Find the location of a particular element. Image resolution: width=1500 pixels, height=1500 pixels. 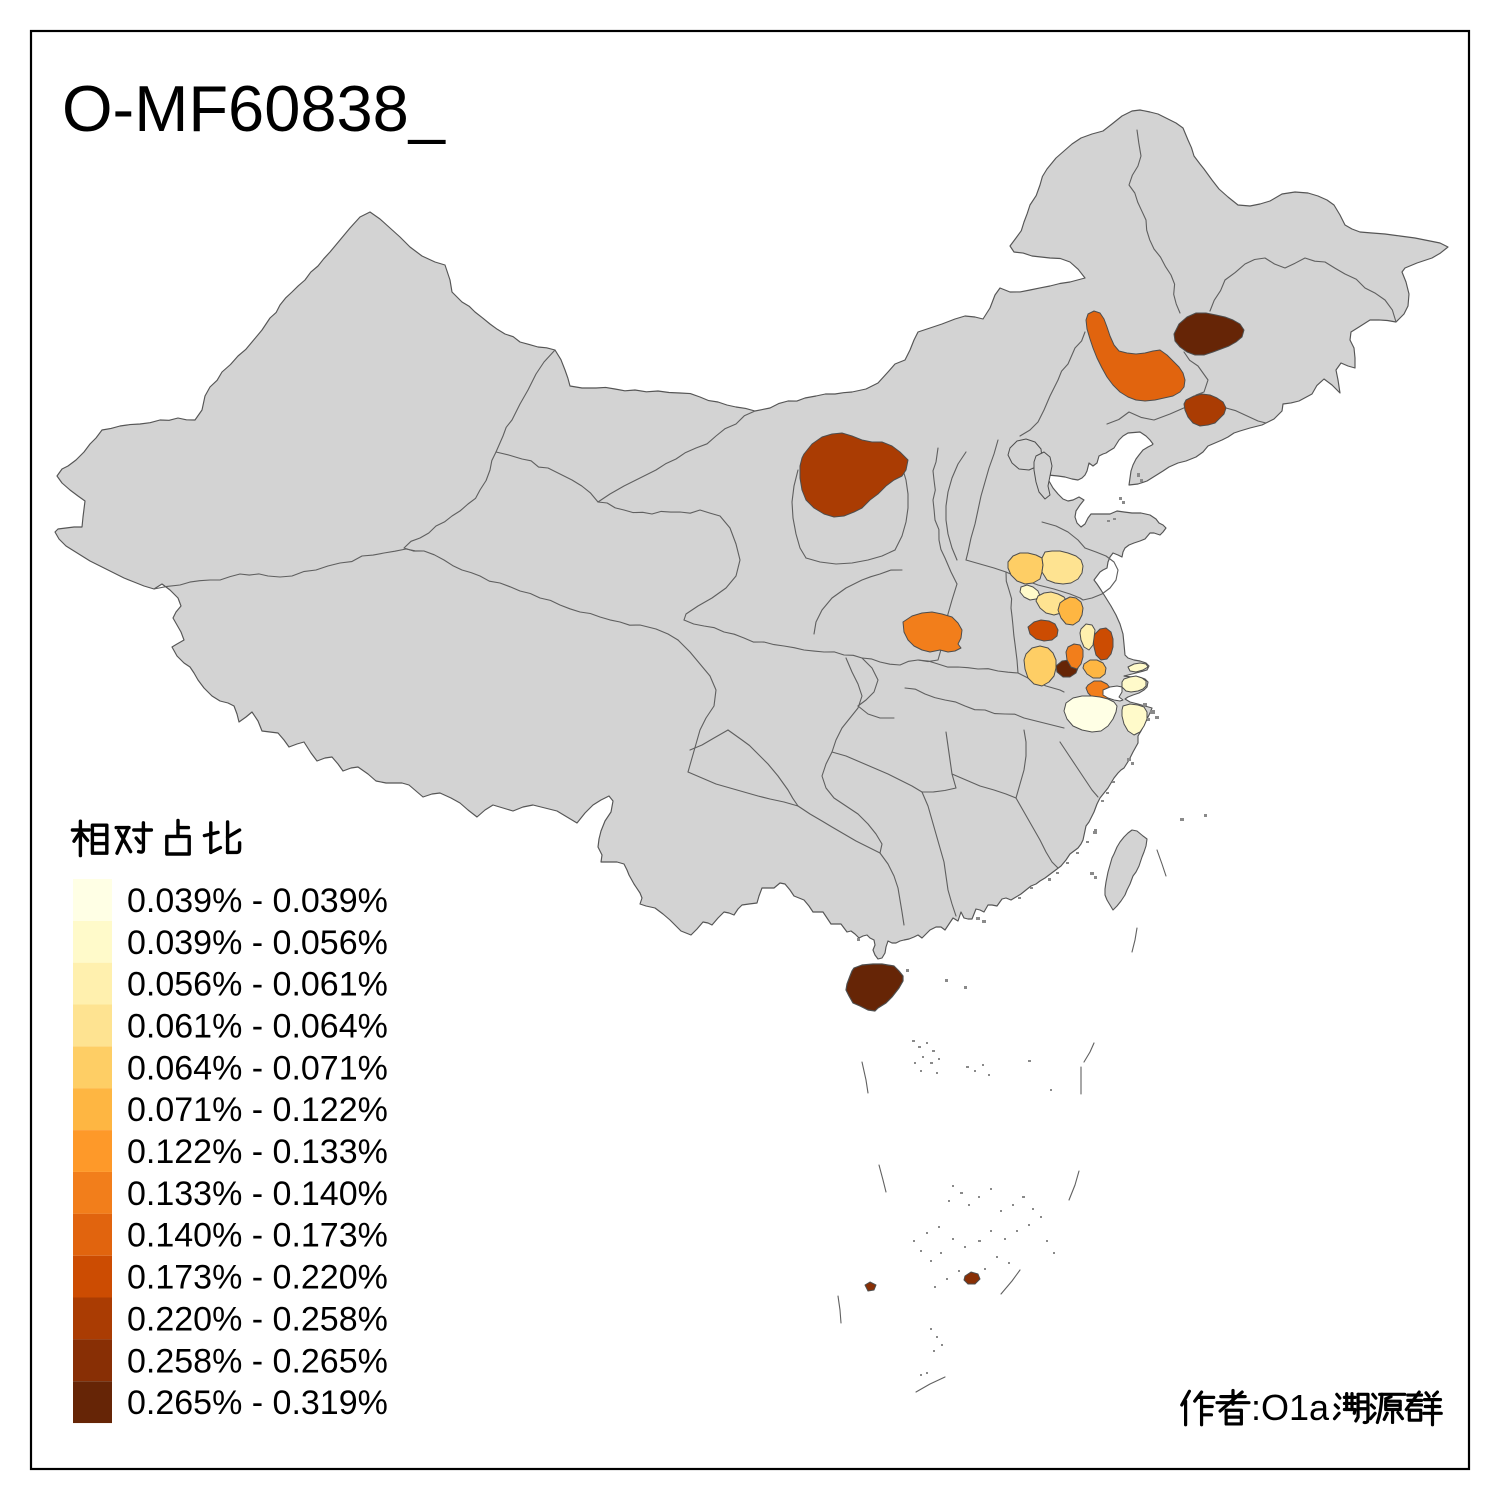

svg-text: 0.039% - 0.056% is located at coordinates (257, 943).